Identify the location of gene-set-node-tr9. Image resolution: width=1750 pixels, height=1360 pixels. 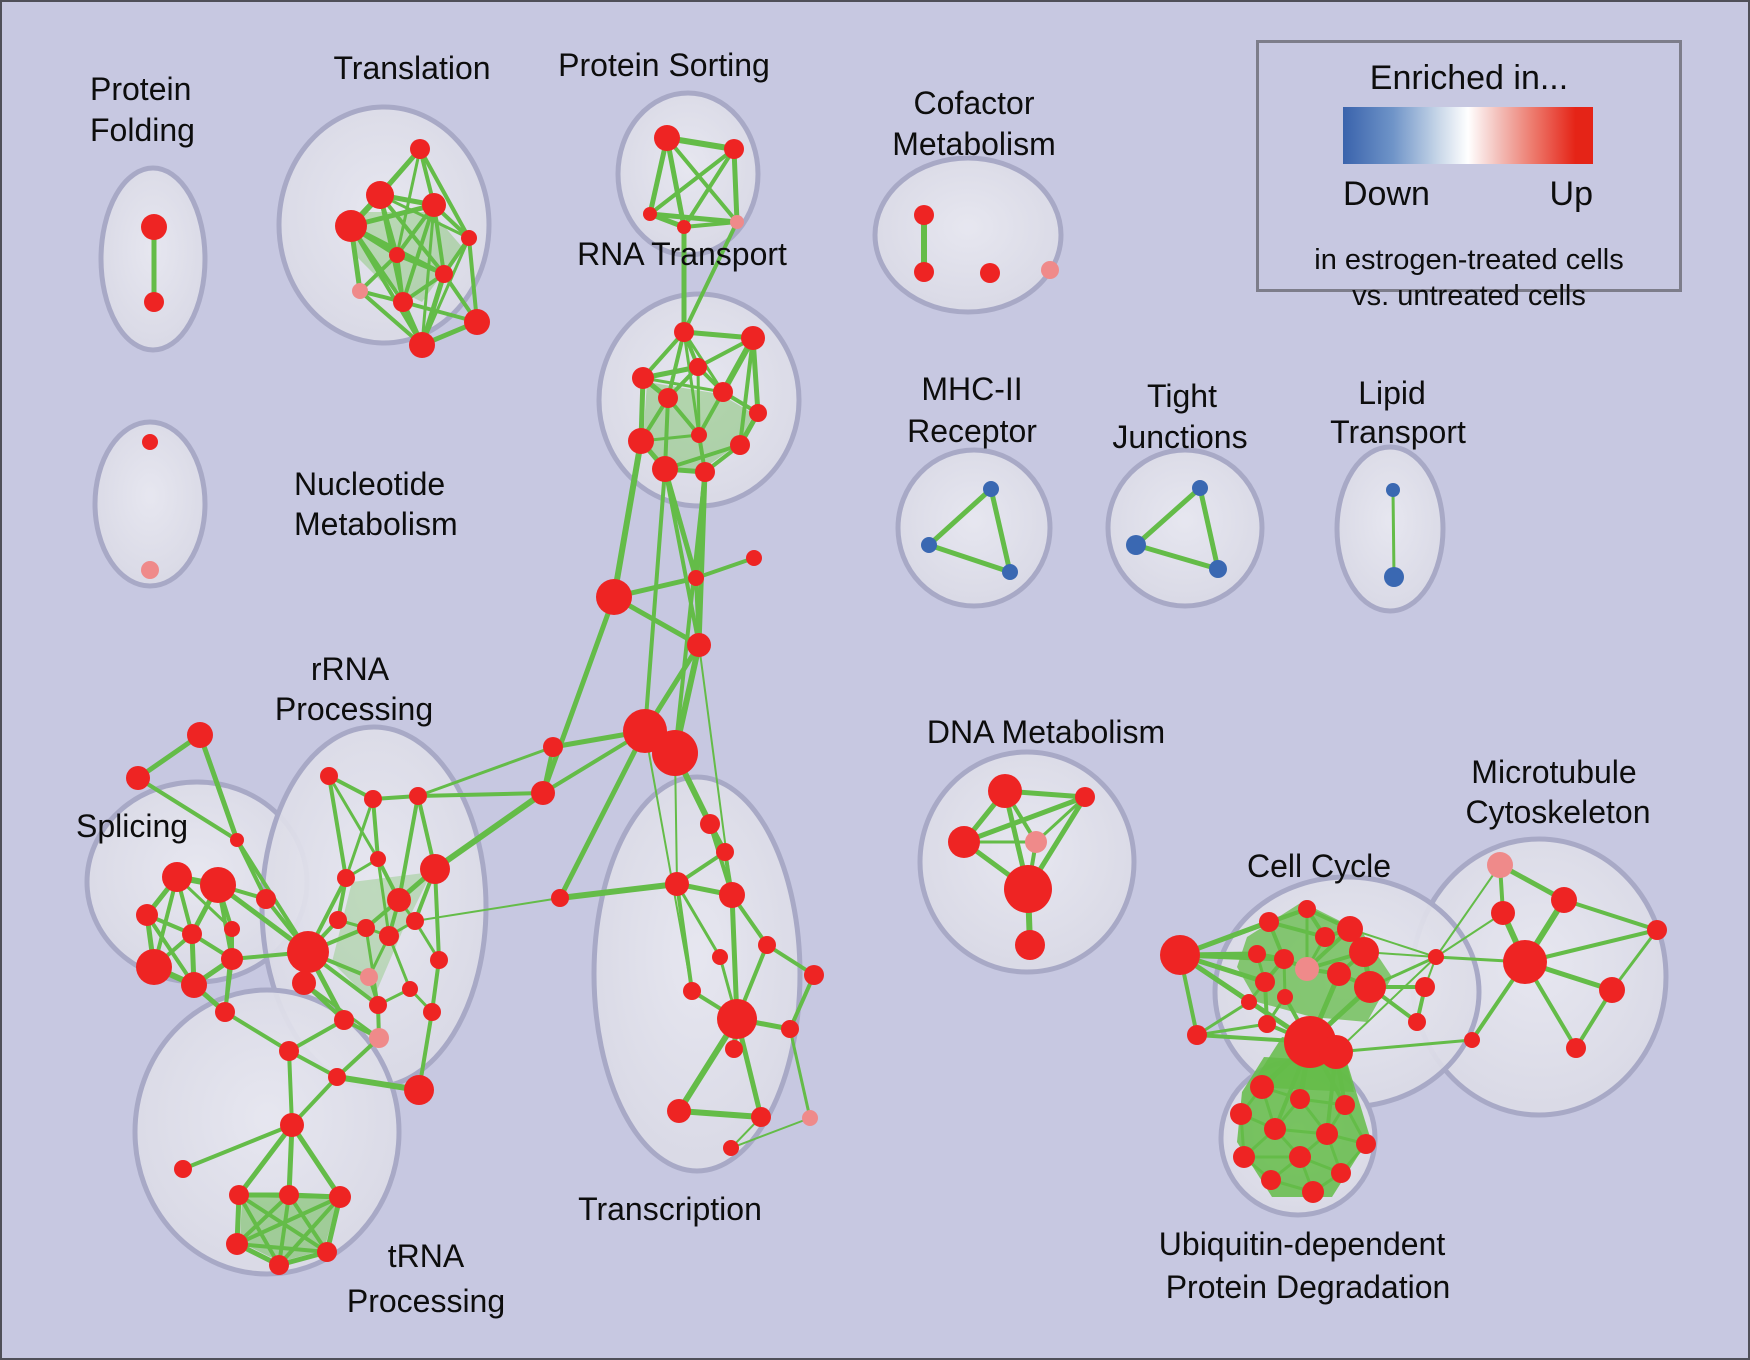
(403, 302).